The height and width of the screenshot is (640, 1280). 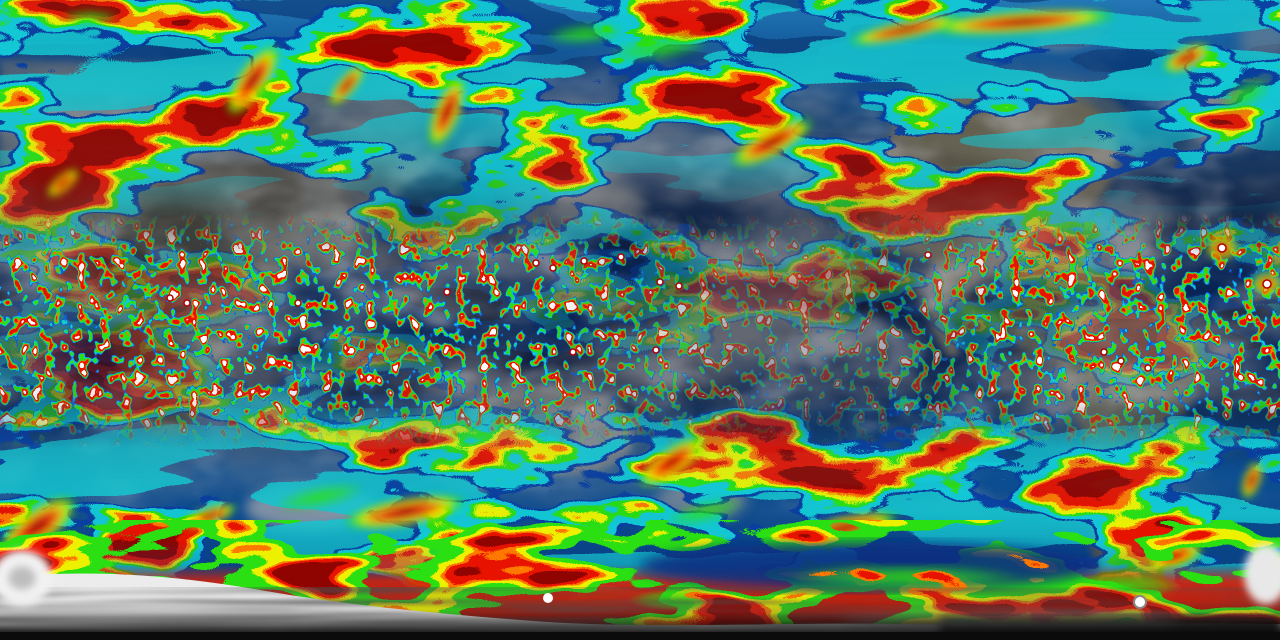 I want to click on green-patch-n3, so click(x=1245, y=95).